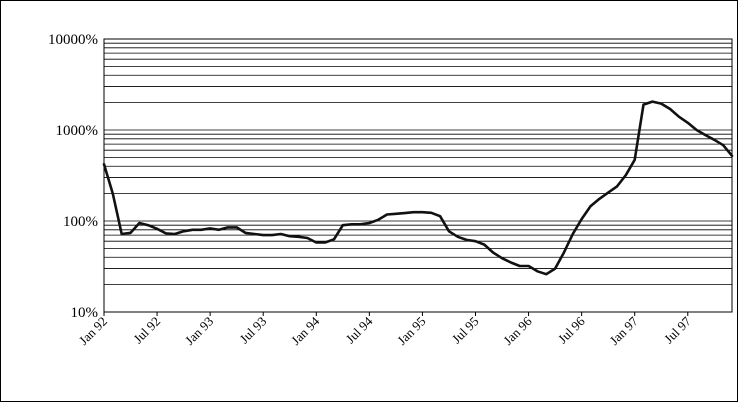  Describe the element at coordinates (77, 131) in the screenshot. I see `y-tick-label: 1000%` at that location.